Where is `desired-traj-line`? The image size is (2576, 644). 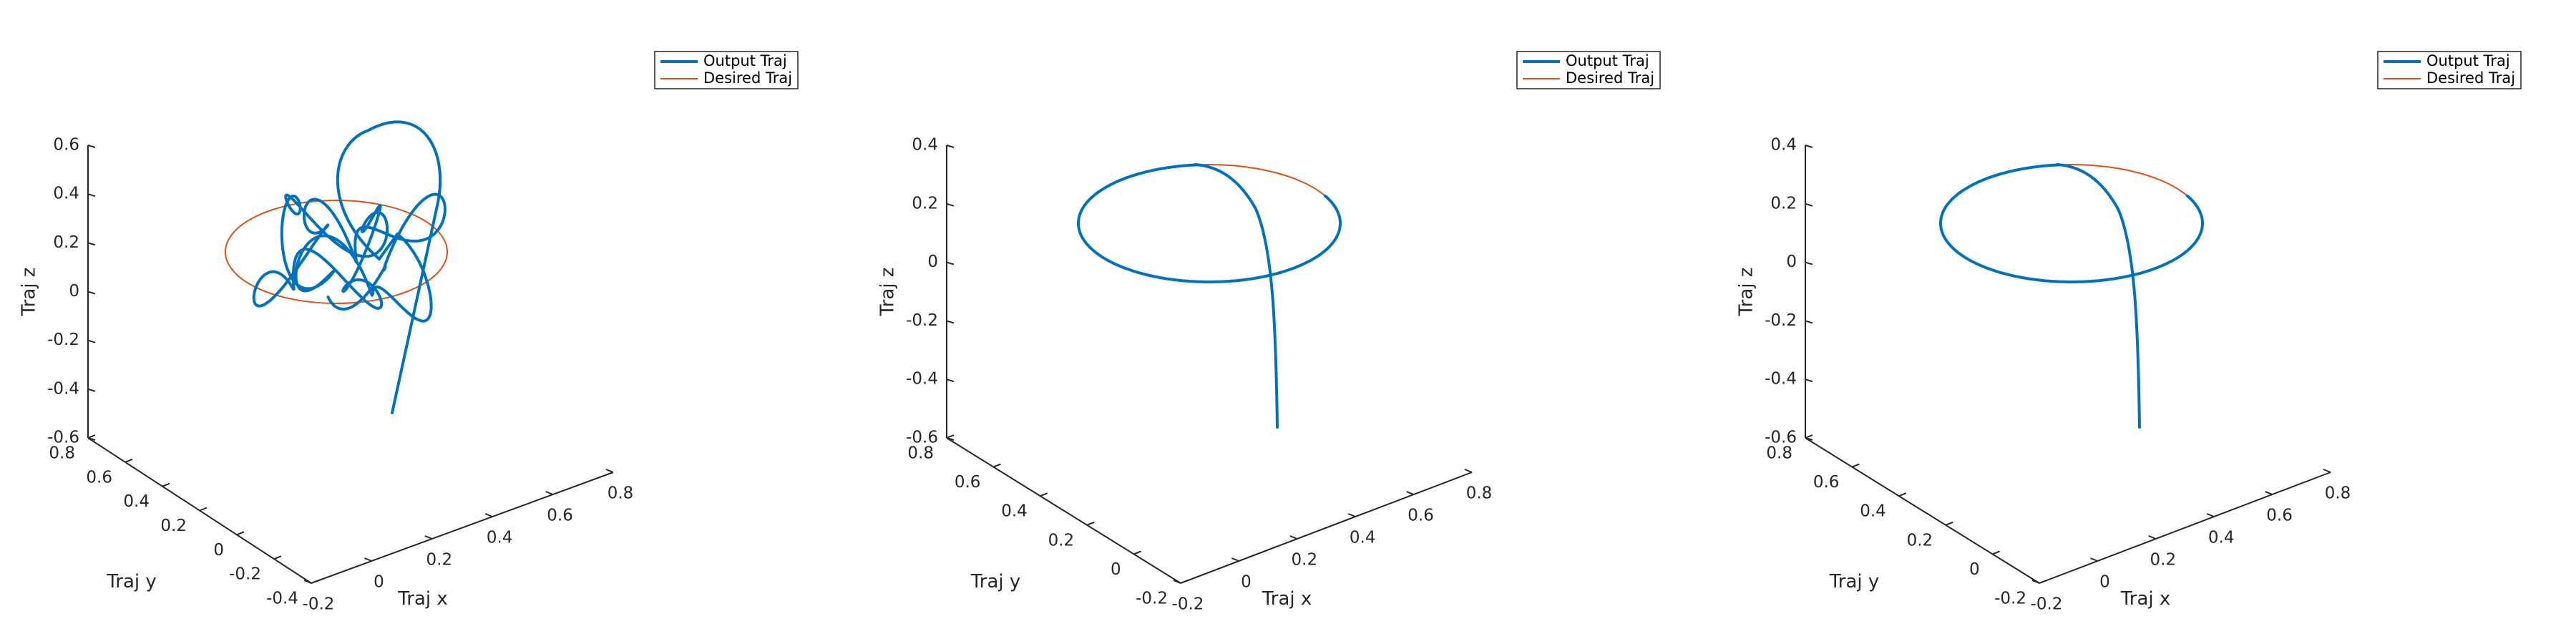
desired-traj-line is located at coordinates (336, 252).